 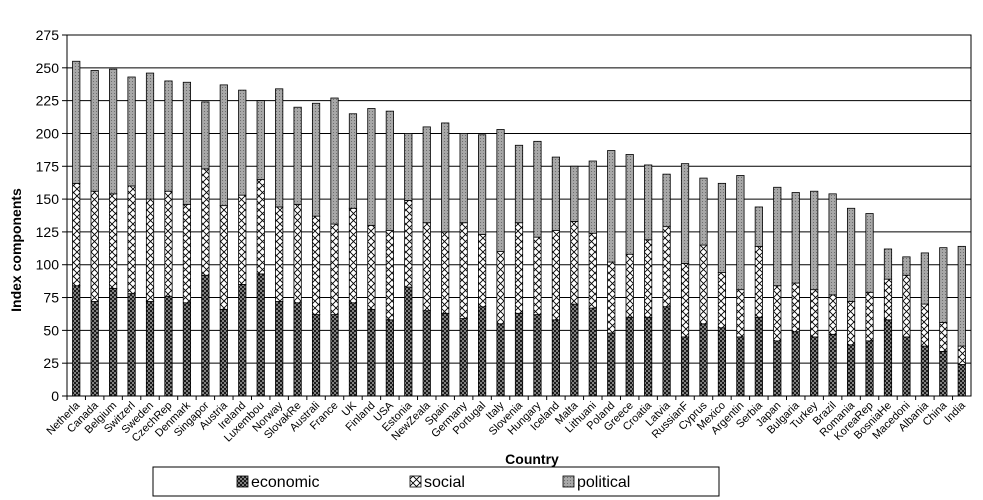 I want to click on y-tick-label: 175, so click(x=48, y=166).